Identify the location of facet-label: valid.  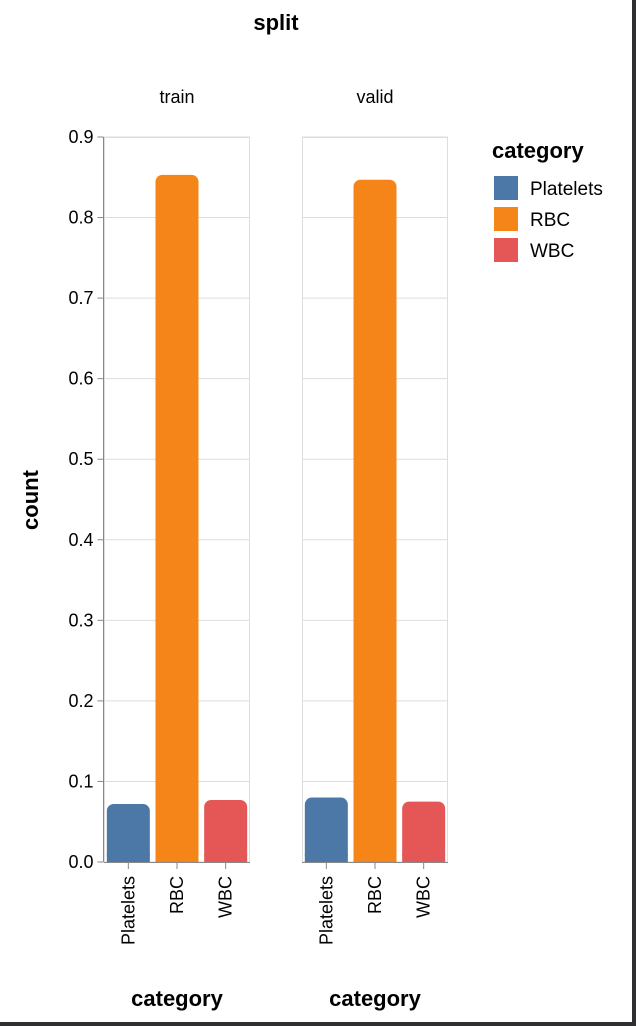
(374, 97).